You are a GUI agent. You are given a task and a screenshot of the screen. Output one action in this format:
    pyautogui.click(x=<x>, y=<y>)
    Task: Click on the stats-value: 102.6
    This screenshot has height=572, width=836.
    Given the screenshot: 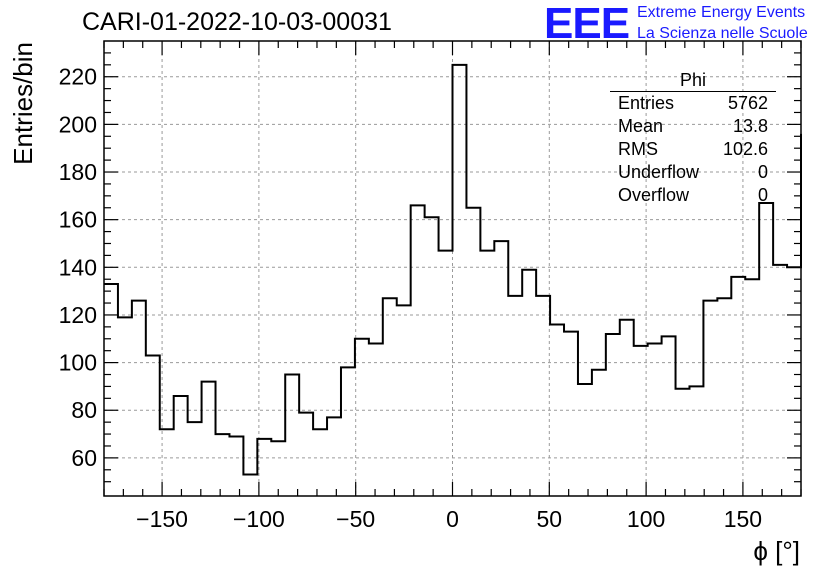 What is the action you would take?
    pyautogui.click(x=745, y=149)
    